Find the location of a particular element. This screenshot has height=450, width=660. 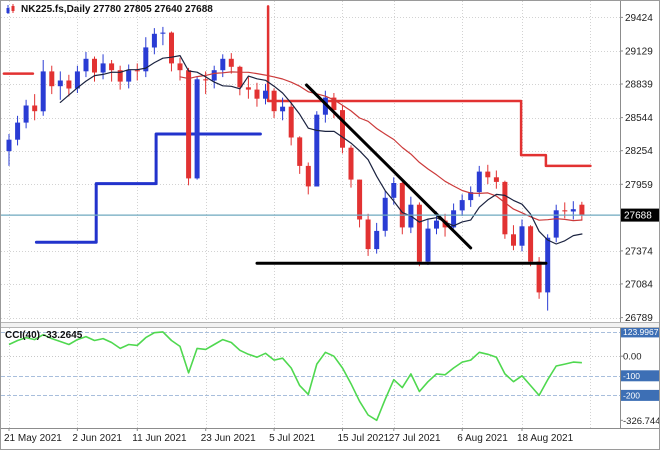

svg-text: 6 Aug 2021 is located at coordinates (482, 438).